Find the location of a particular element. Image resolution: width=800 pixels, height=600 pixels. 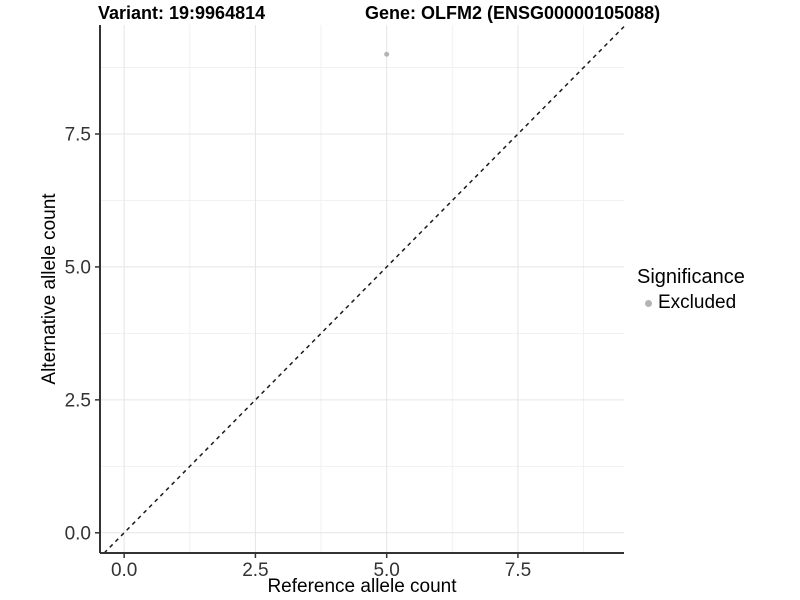

data-point-excluded is located at coordinates (387, 54).